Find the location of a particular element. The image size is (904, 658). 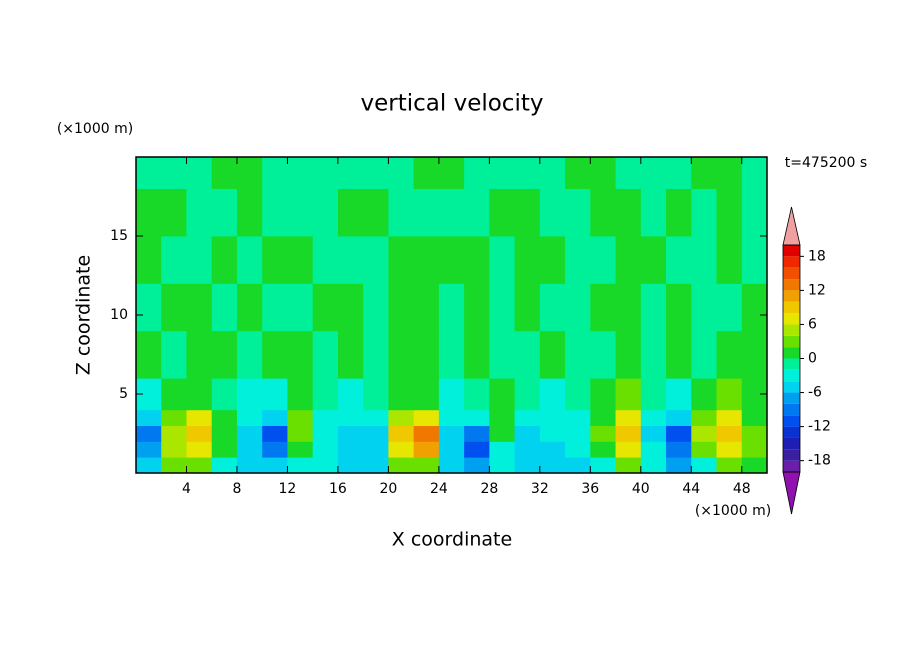

y-tick-label: 5 is located at coordinates (123, 394).